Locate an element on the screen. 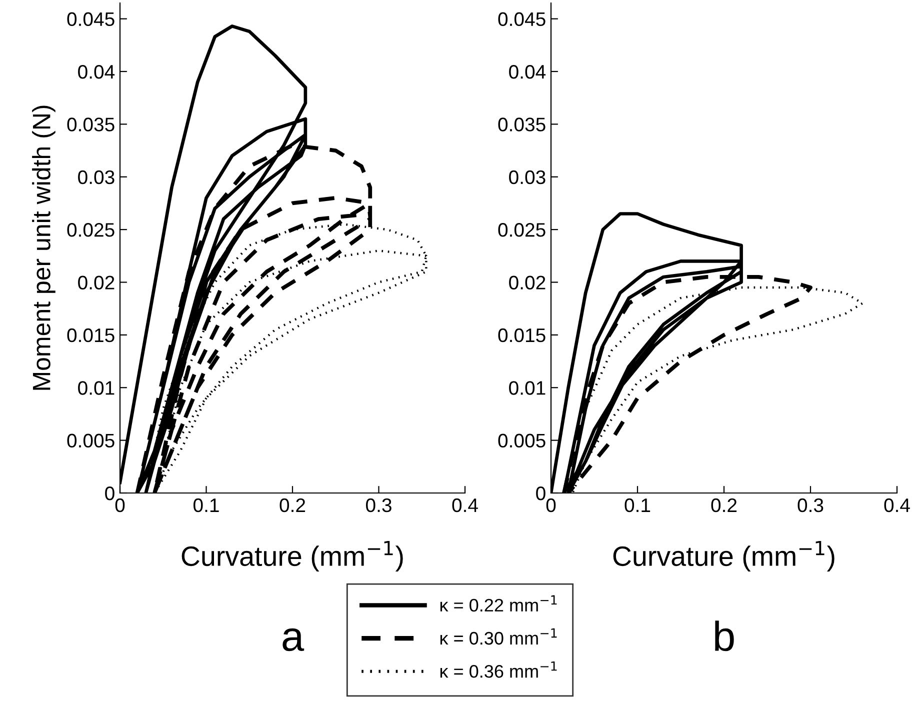  legend-label: κ = 0.22 mm$^{−1}$ is located at coordinates (498, 603).